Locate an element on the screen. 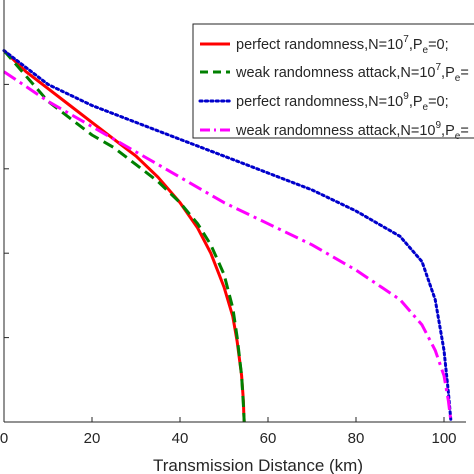  x-tick-label-40: 40 is located at coordinates (180, 438).